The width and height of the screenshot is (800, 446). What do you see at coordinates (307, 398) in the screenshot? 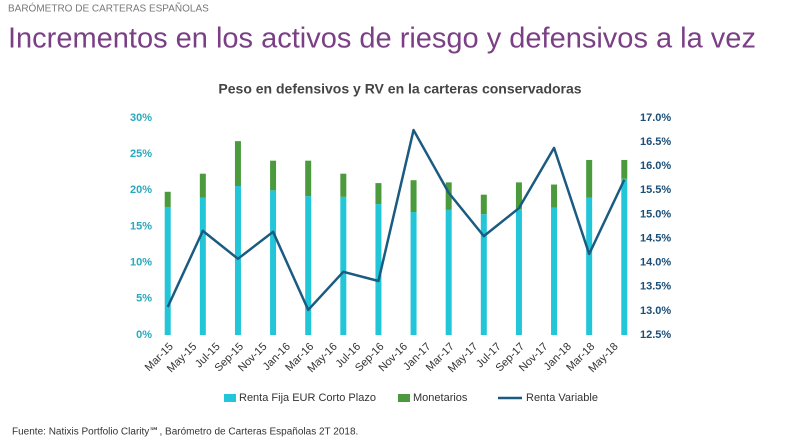
I see `legend-label: Renta Fija EUR Corto Plazo` at bounding box center [307, 398].